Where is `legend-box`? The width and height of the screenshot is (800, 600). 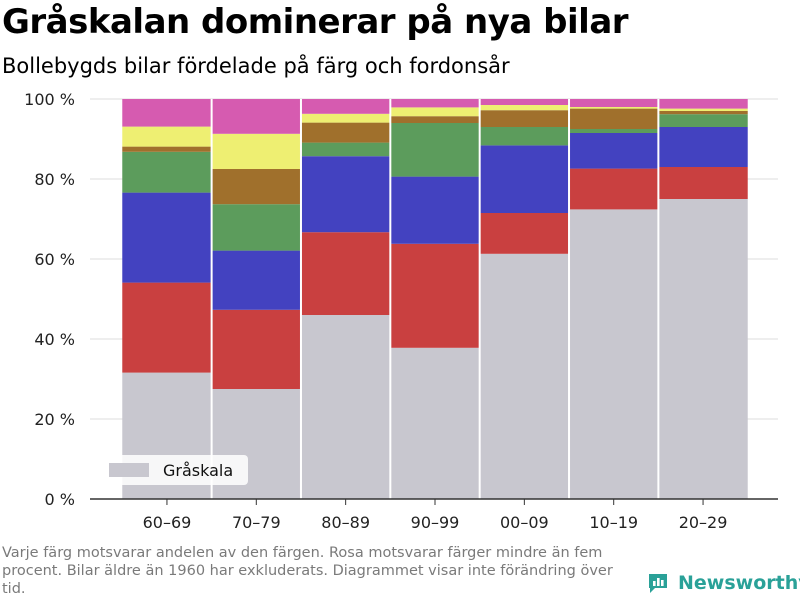 legend-box is located at coordinates (174, 470).